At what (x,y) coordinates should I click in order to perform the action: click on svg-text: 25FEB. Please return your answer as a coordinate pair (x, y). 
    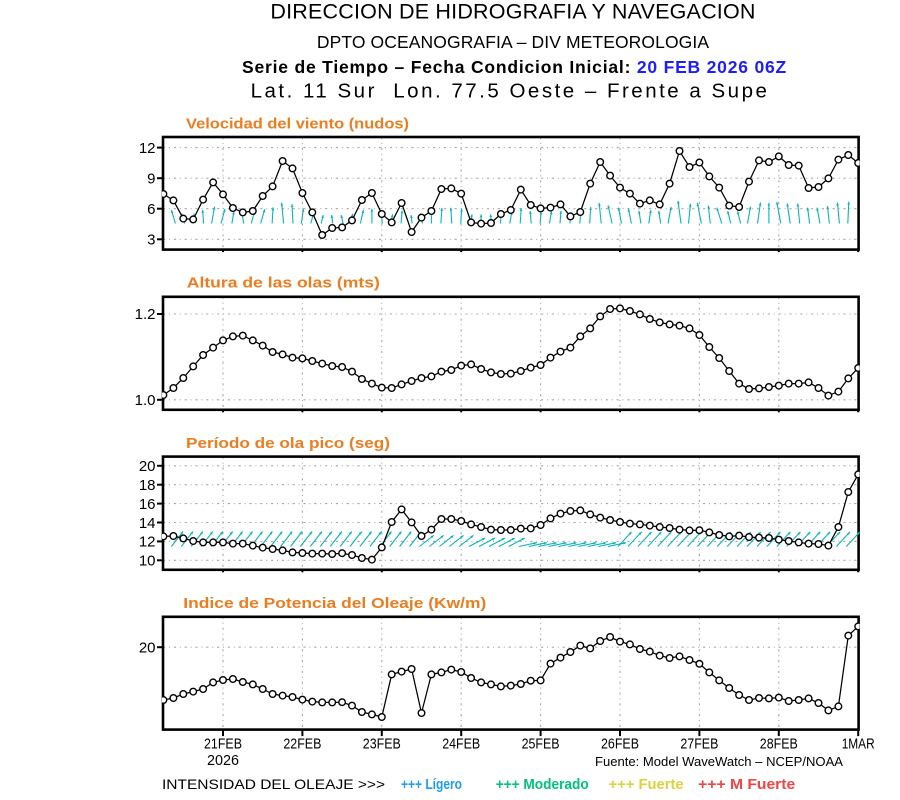
    Looking at the image, I should click on (541, 745).